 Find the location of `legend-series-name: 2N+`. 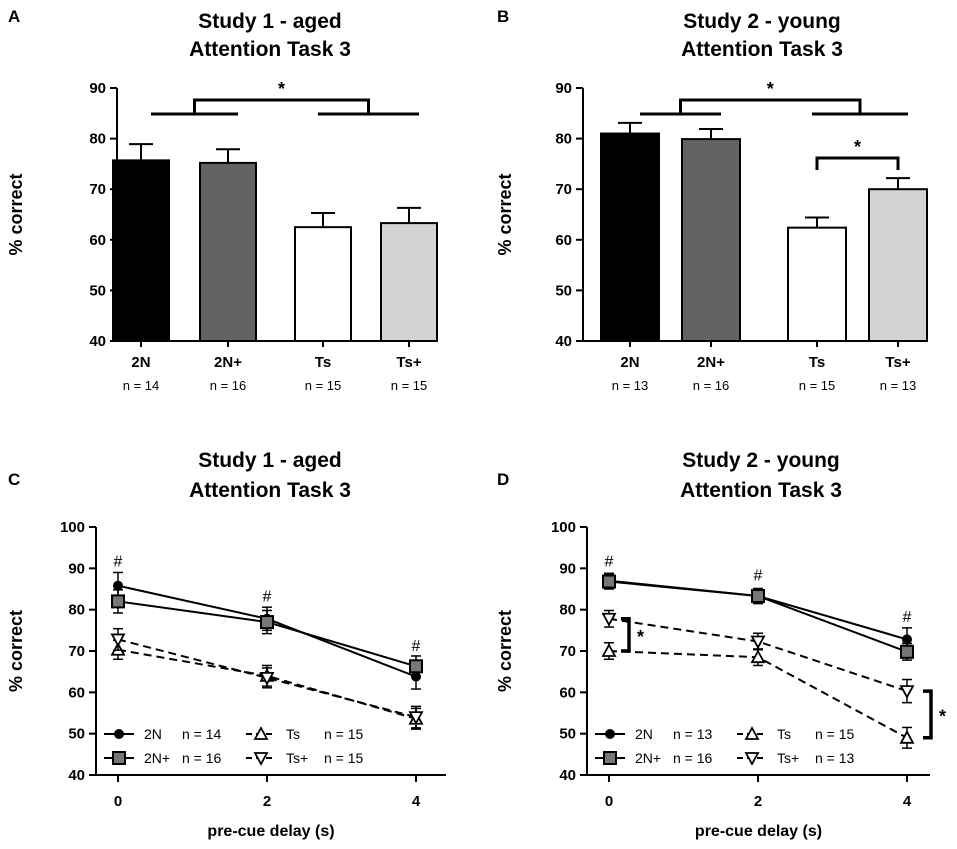

legend-series-name: 2N+ is located at coordinates (157, 758).